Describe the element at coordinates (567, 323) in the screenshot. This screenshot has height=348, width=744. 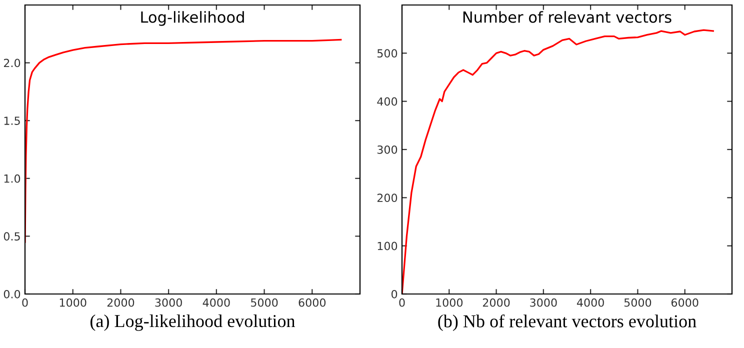
I see `x-axis-title: (b) Nb of relevant vectors evolution` at that location.